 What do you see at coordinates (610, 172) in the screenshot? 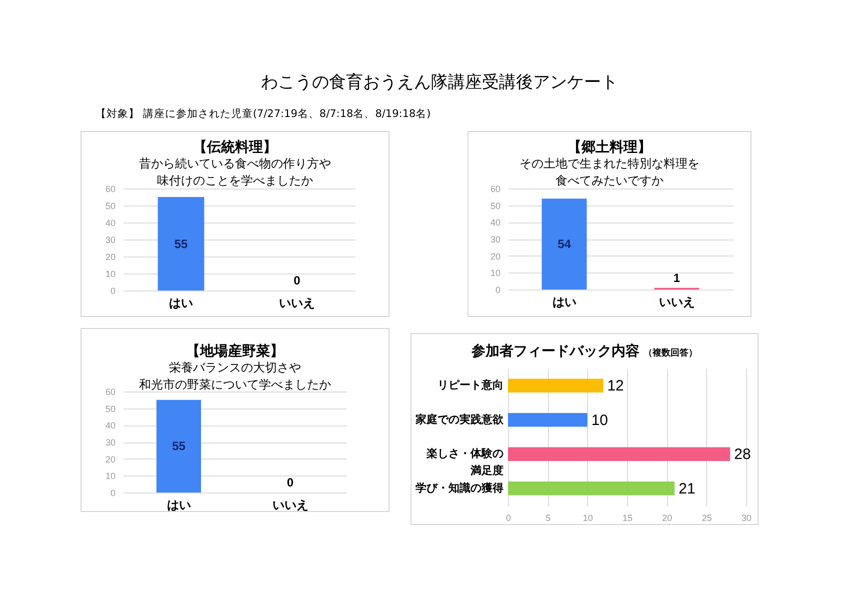
I see `chart-subtitle: その土地で生まれた特別な料理を食べてみたいですか` at bounding box center [610, 172].